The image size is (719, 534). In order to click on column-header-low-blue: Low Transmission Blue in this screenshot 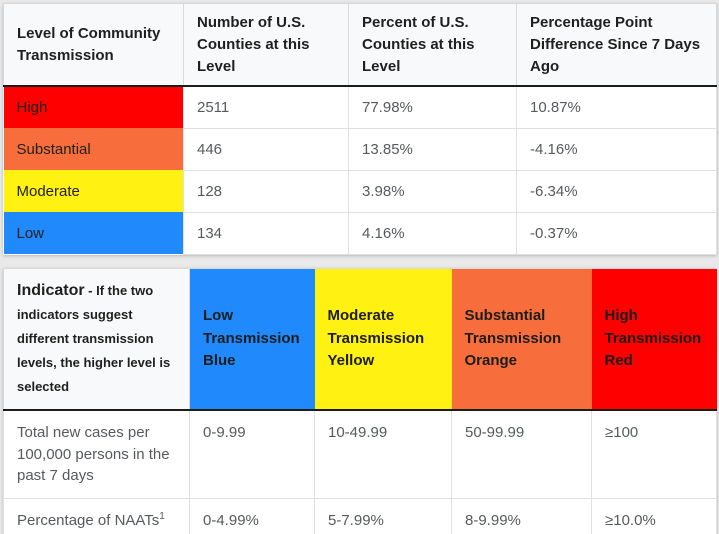, I will do `click(252, 339)`.